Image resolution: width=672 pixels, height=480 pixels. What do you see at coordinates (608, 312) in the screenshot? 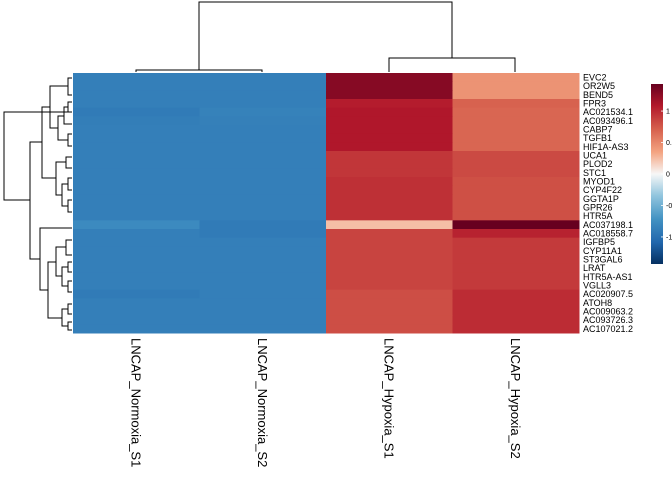
I see `row-label: AC009063.2` at bounding box center [608, 312].